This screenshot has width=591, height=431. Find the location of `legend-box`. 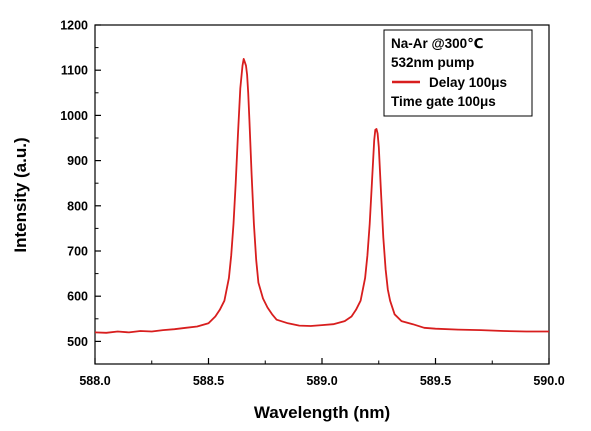

legend-box is located at coordinates (458, 73).